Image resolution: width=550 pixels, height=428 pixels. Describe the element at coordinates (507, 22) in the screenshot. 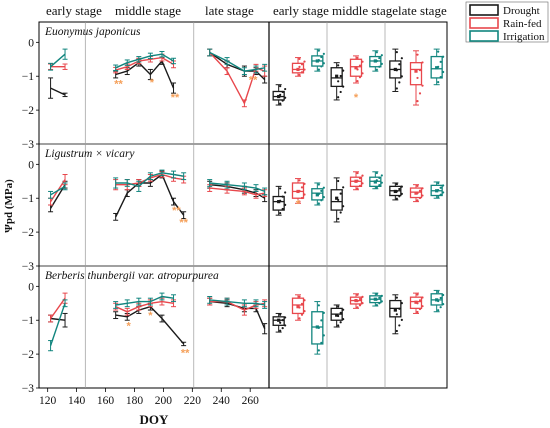

I see `legend: Drought Rain-fed Irrigation` at that location.